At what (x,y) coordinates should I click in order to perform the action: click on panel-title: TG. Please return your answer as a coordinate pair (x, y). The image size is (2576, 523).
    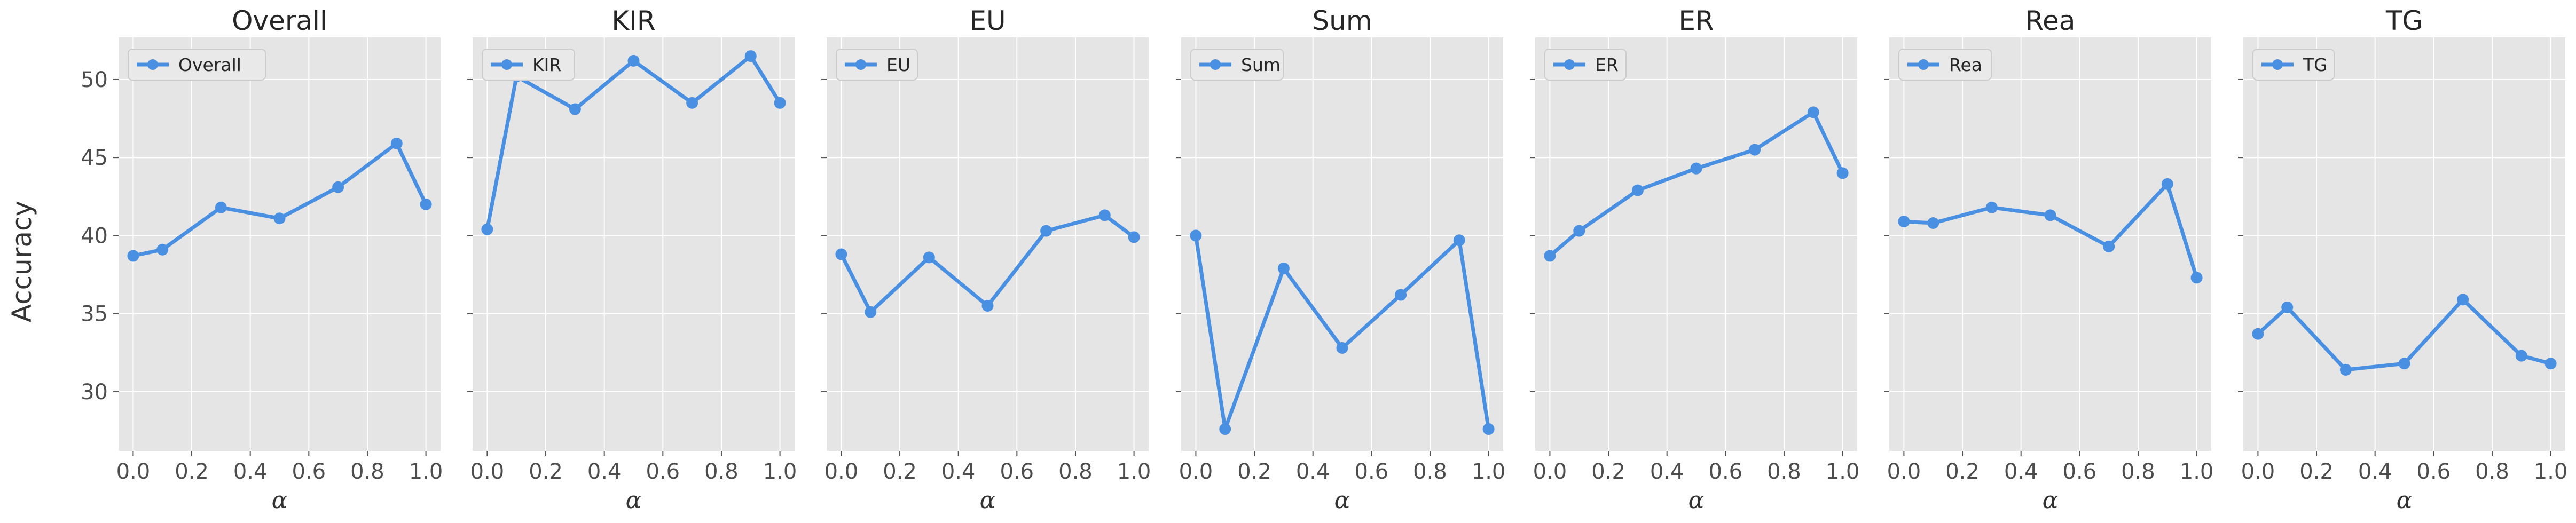
    Looking at the image, I should click on (2404, 20).